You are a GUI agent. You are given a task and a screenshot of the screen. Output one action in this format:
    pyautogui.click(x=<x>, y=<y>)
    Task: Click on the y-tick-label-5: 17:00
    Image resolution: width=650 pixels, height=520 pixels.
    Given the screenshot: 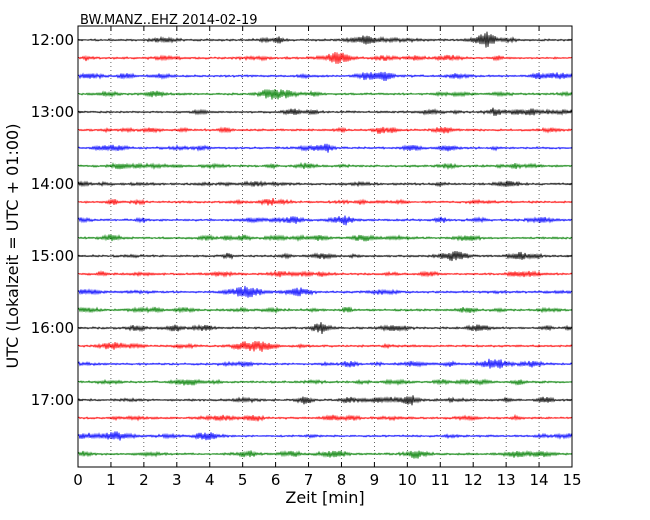 What is the action you would take?
    pyautogui.click(x=52, y=400)
    